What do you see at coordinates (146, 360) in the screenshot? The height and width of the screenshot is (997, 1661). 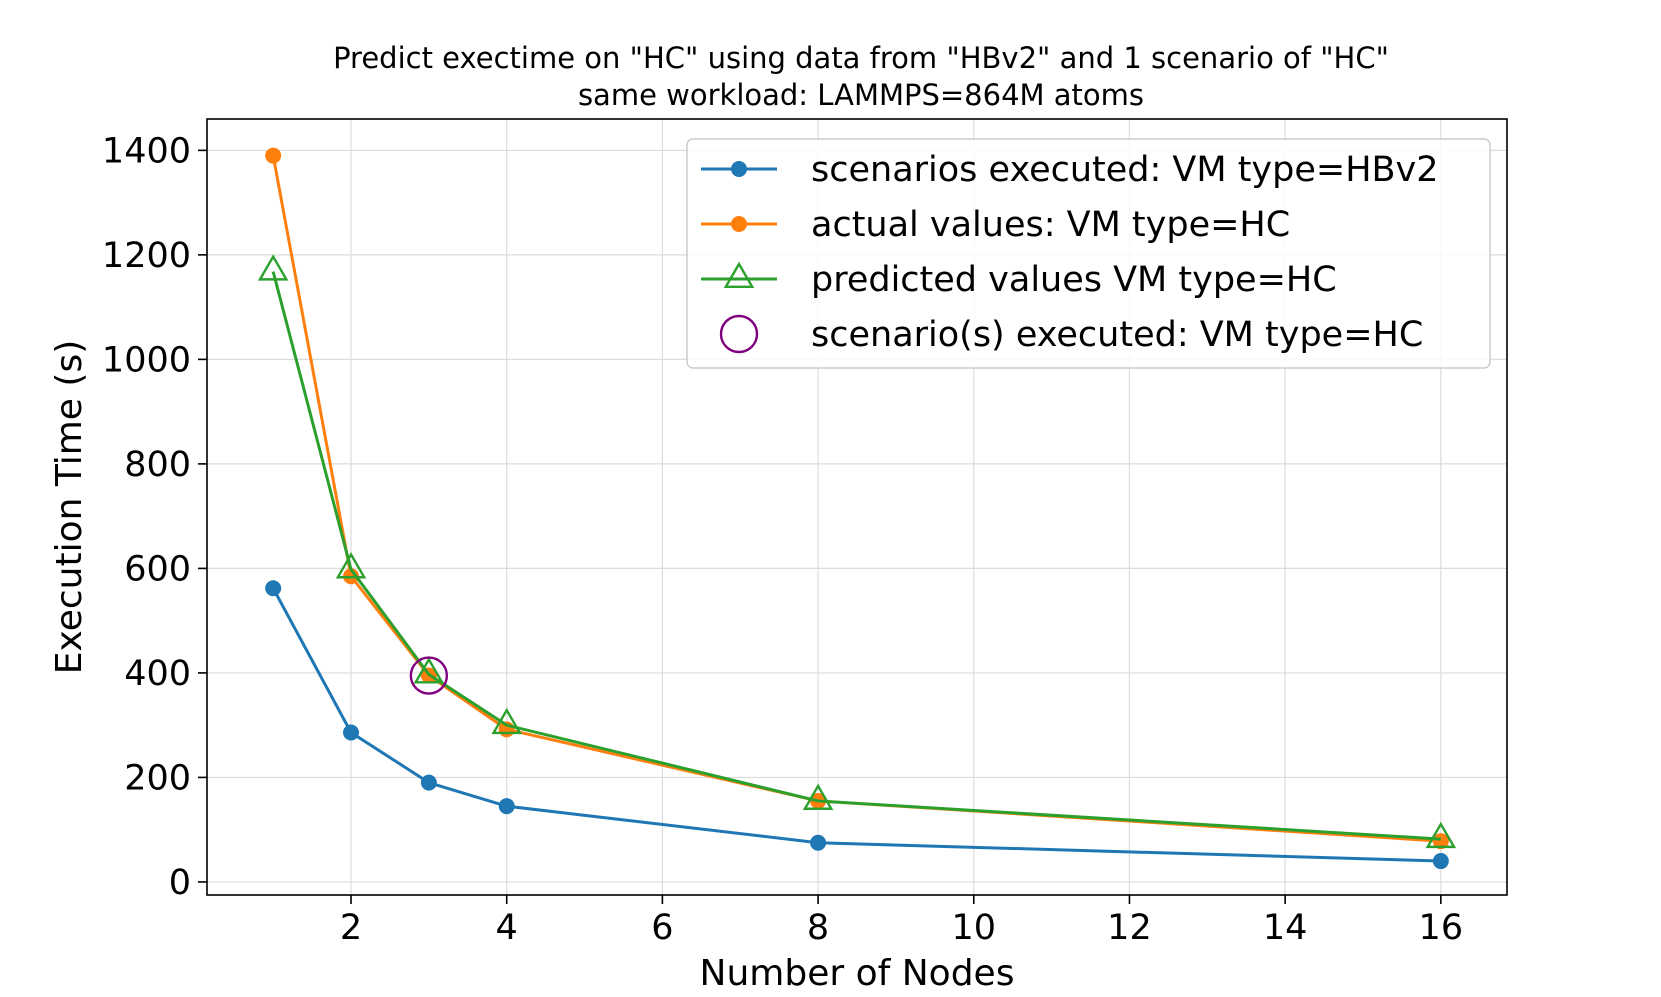 I see `y-tick-label: 1000` at bounding box center [146, 360].